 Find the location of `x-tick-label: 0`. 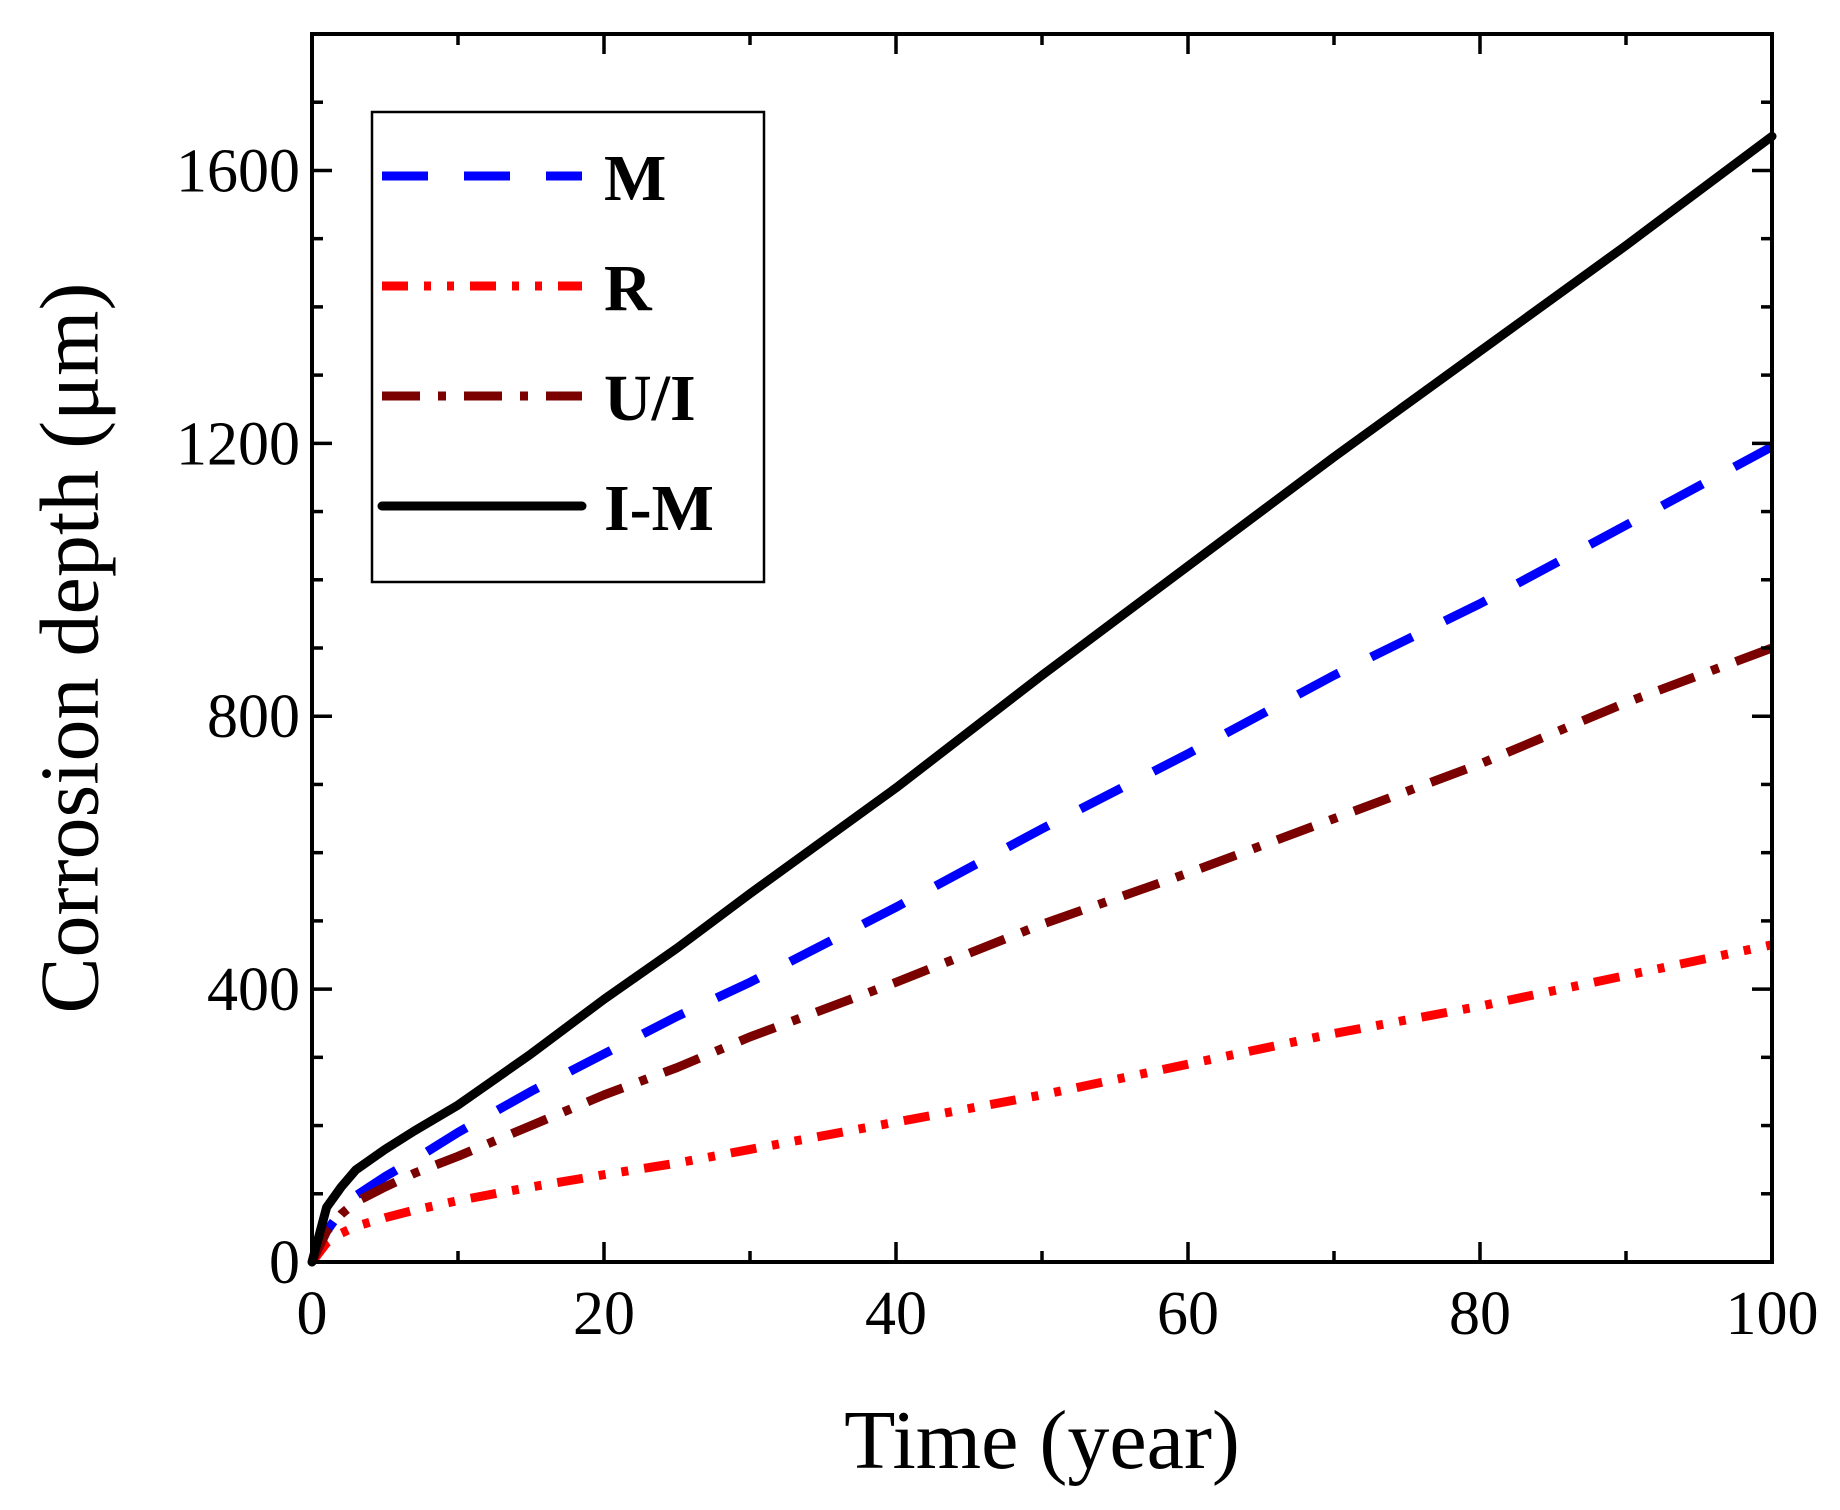

x-tick-label: 0 is located at coordinates (312, 1314).